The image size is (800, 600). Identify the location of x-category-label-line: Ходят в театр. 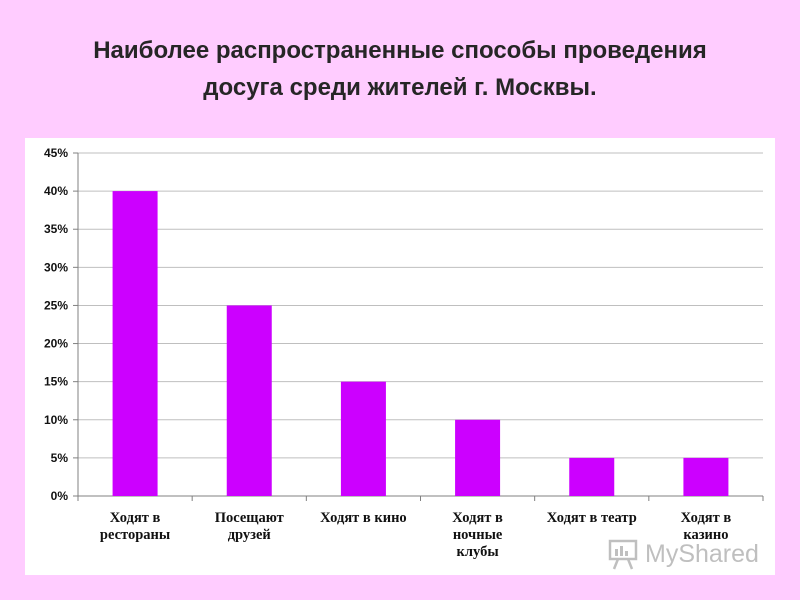
(591, 518).